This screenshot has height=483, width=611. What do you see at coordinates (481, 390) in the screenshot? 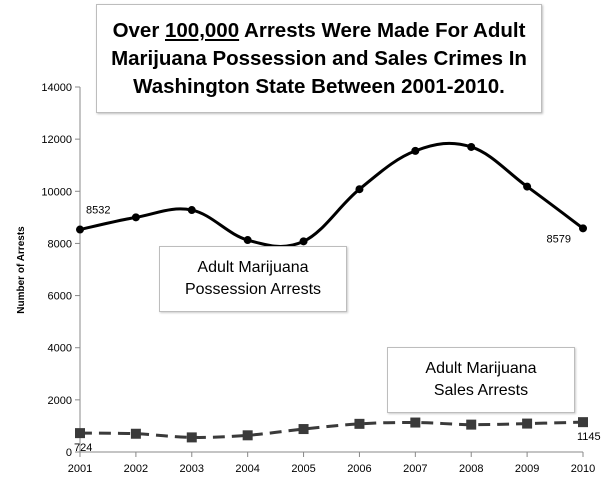
I see `sales-callout-line-2: Sales Arrests` at bounding box center [481, 390].